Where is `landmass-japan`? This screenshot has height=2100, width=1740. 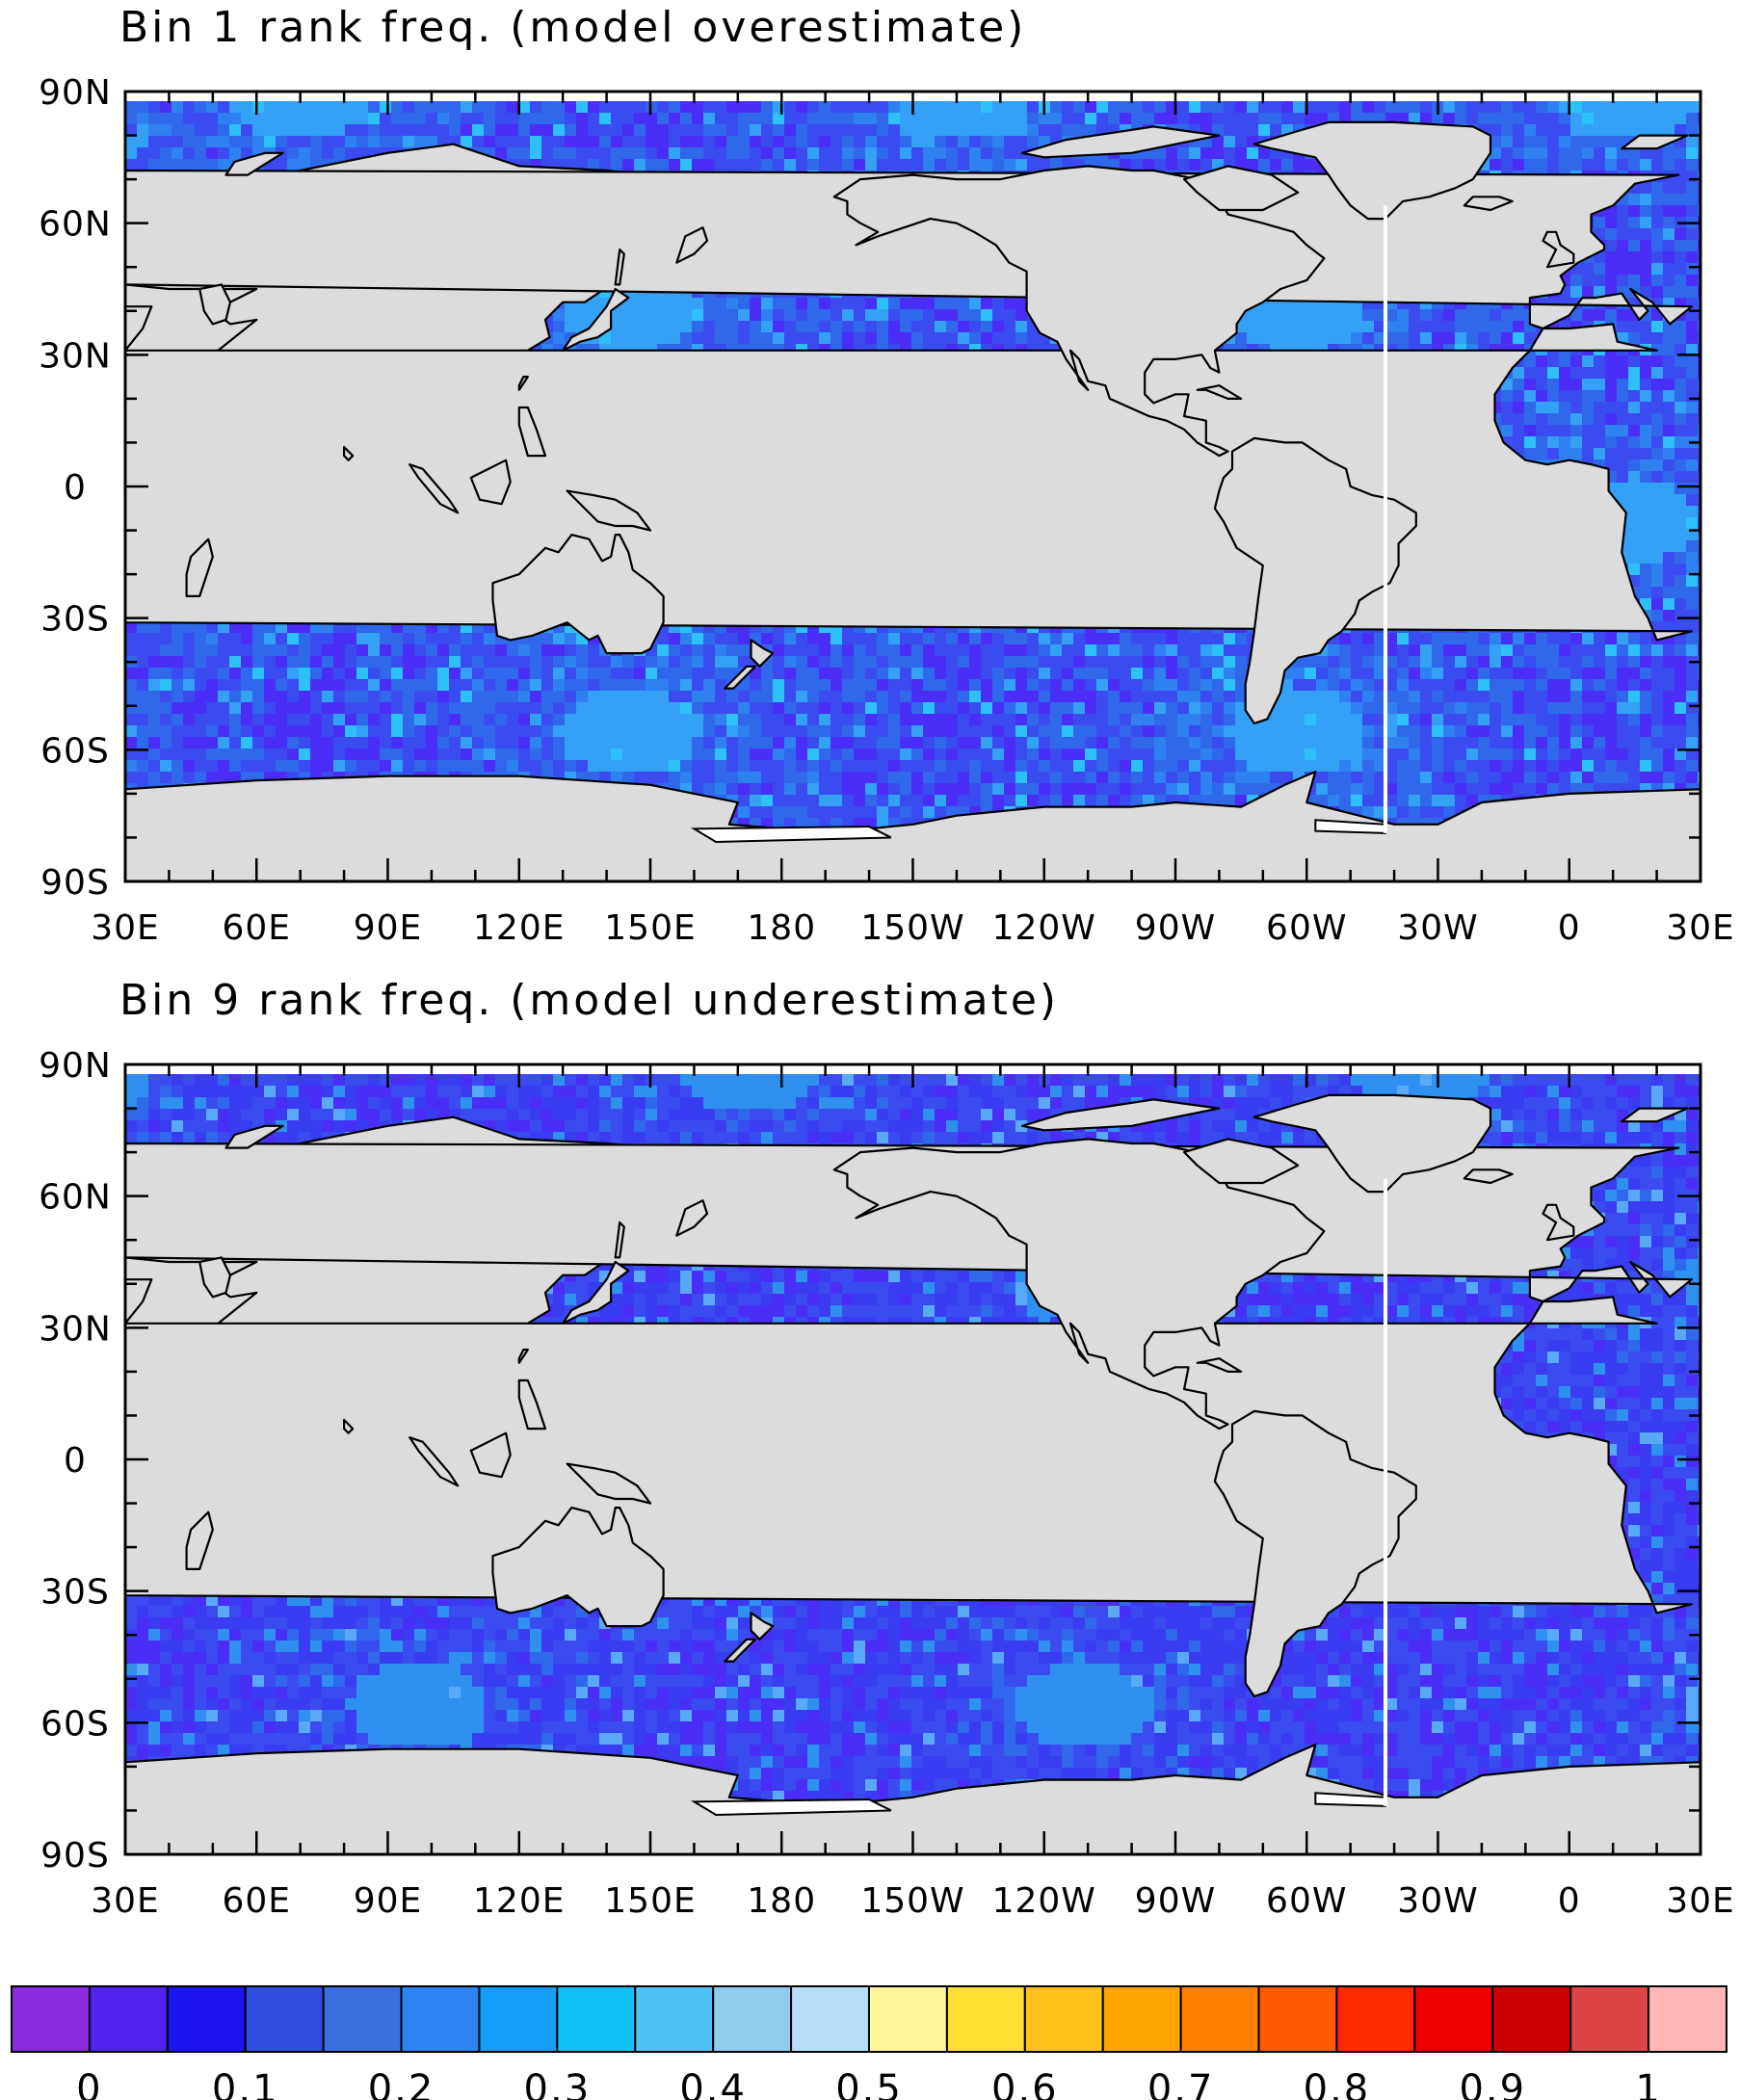
landmass-japan is located at coordinates (596, 319).